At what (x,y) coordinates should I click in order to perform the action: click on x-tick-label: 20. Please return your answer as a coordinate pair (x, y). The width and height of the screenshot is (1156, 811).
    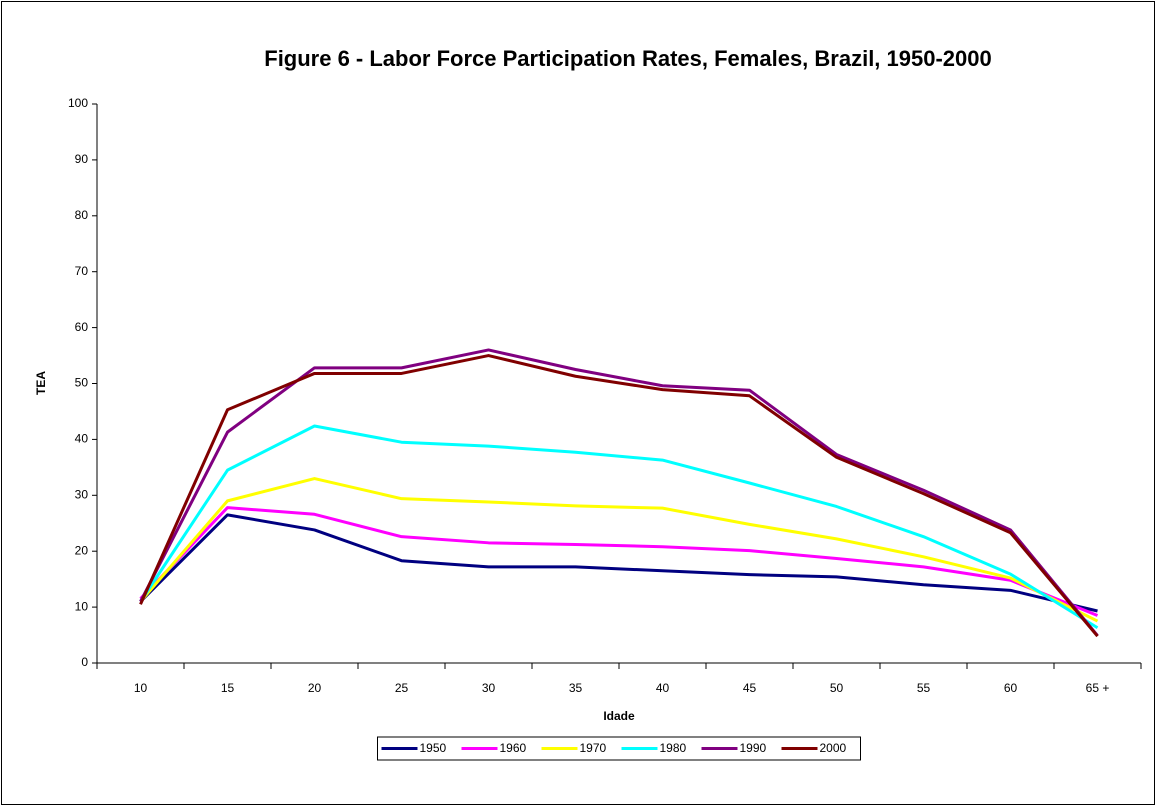
    Looking at the image, I should click on (315, 688).